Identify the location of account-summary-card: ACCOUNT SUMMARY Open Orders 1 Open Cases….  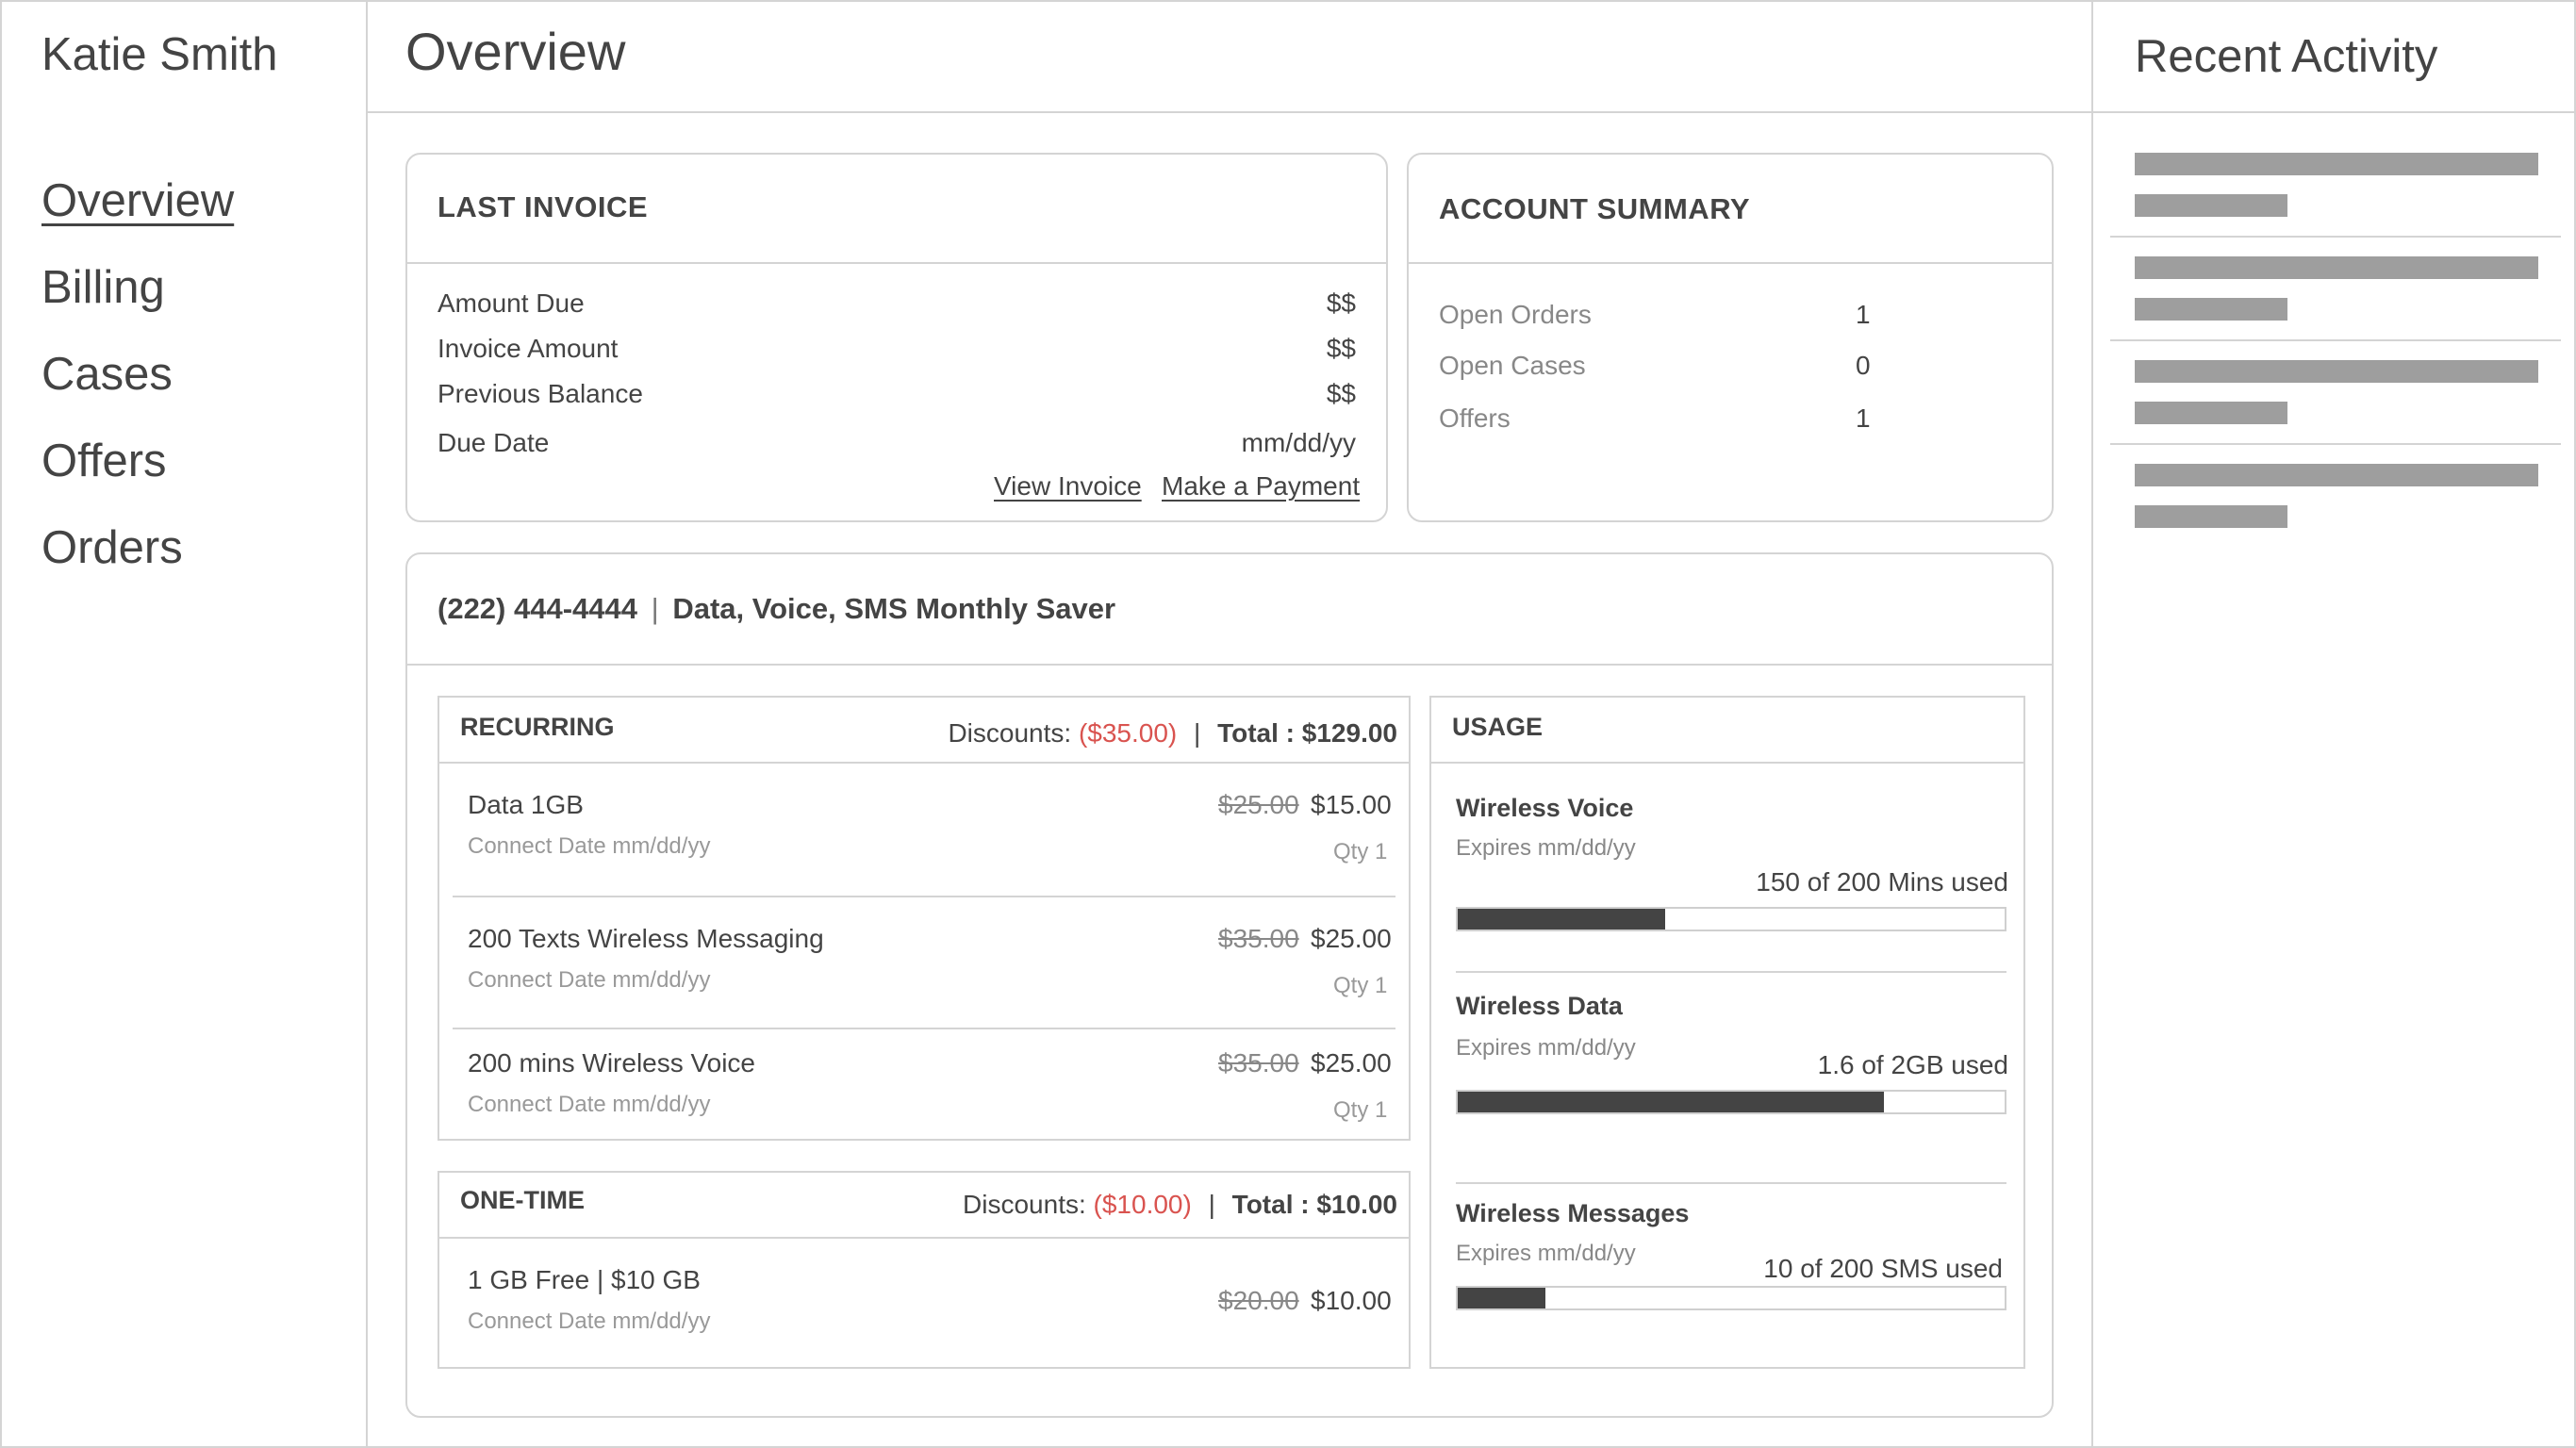
(1730, 337).